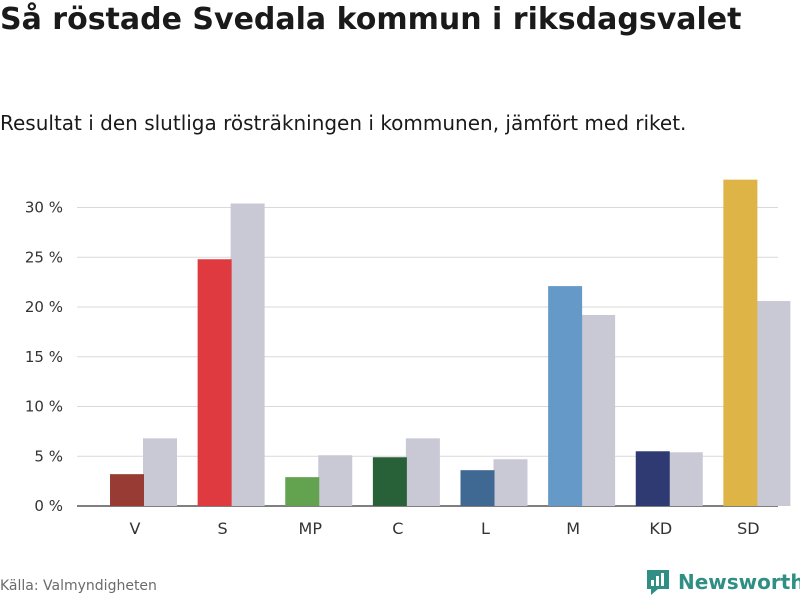 This screenshot has width=800, height=600. Describe the element at coordinates (389, 481) in the screenshot. I see `bar-kommun-c` at that location.